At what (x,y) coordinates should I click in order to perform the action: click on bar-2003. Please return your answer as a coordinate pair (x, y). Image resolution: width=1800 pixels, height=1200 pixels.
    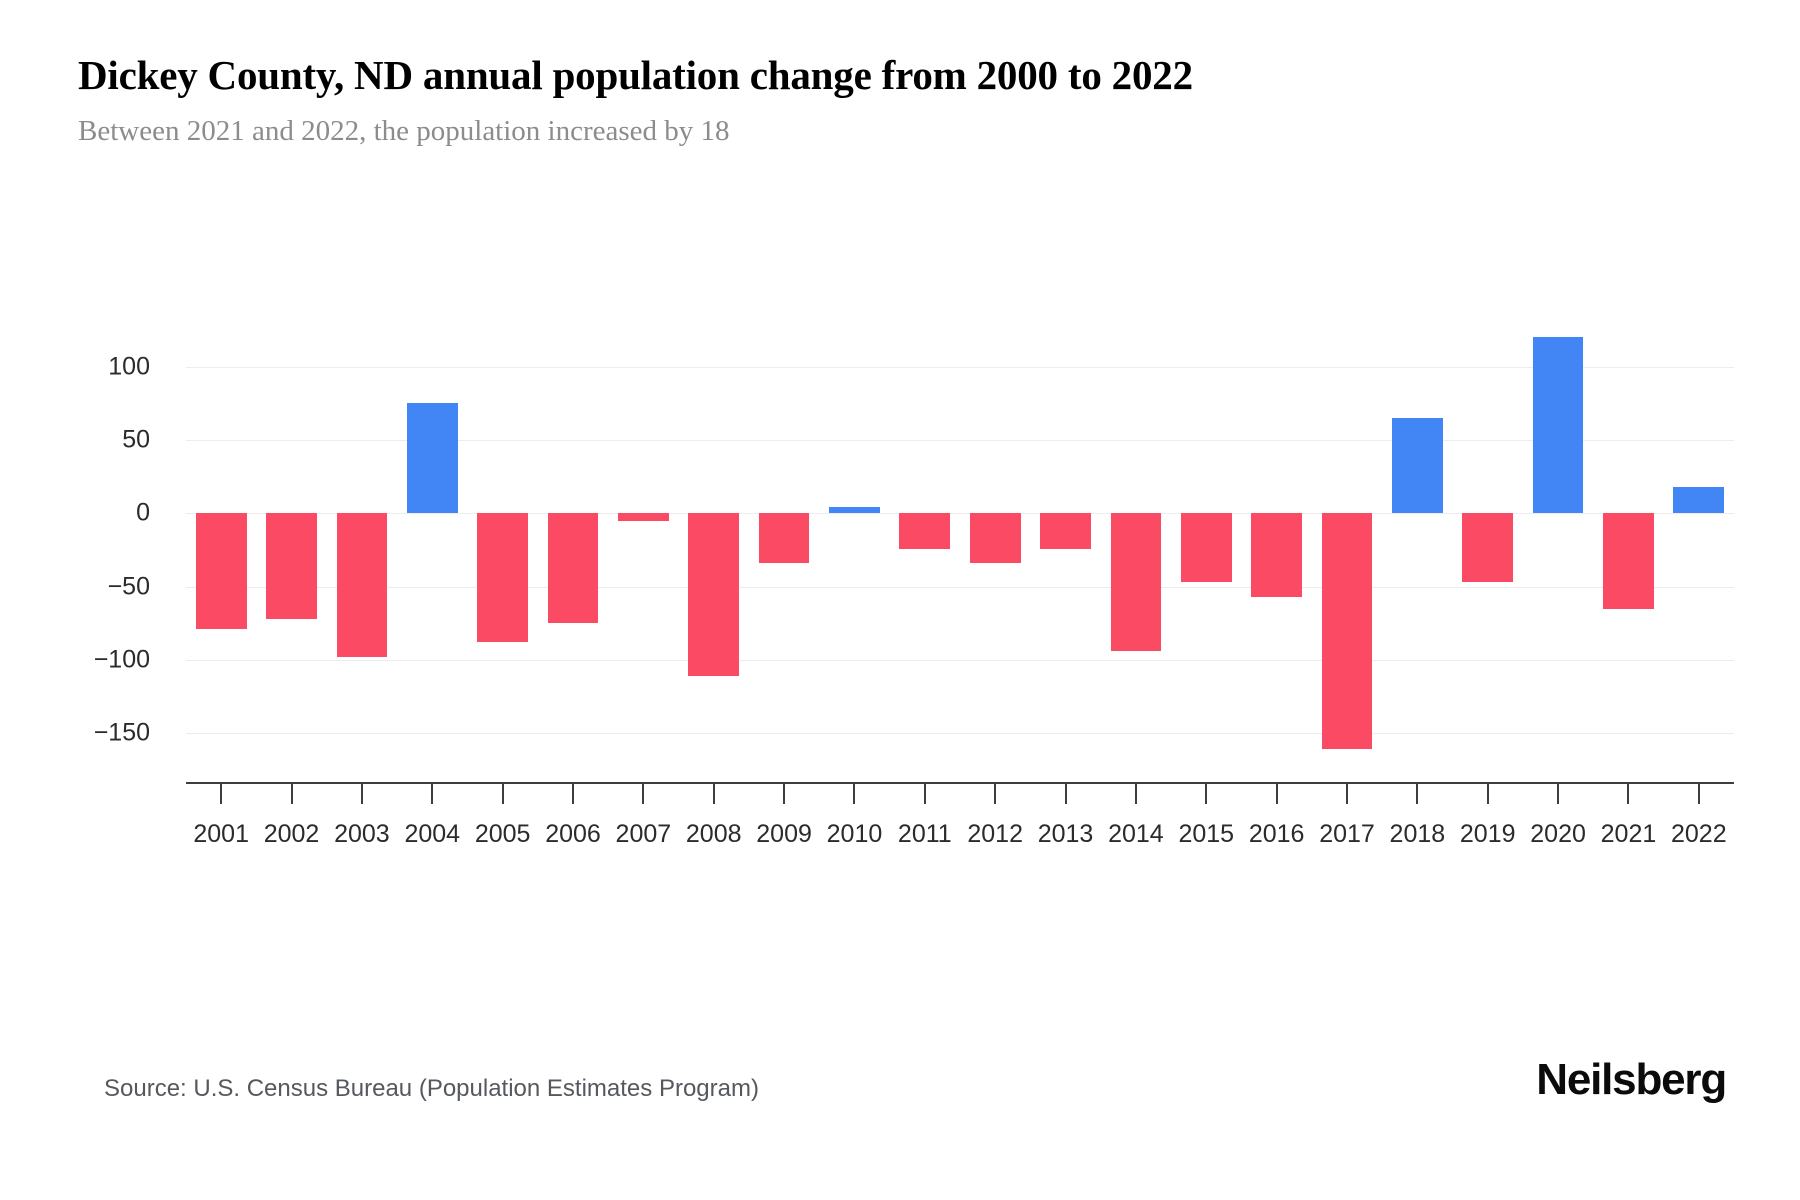
    Looking at the image, I should click on (362, 585).